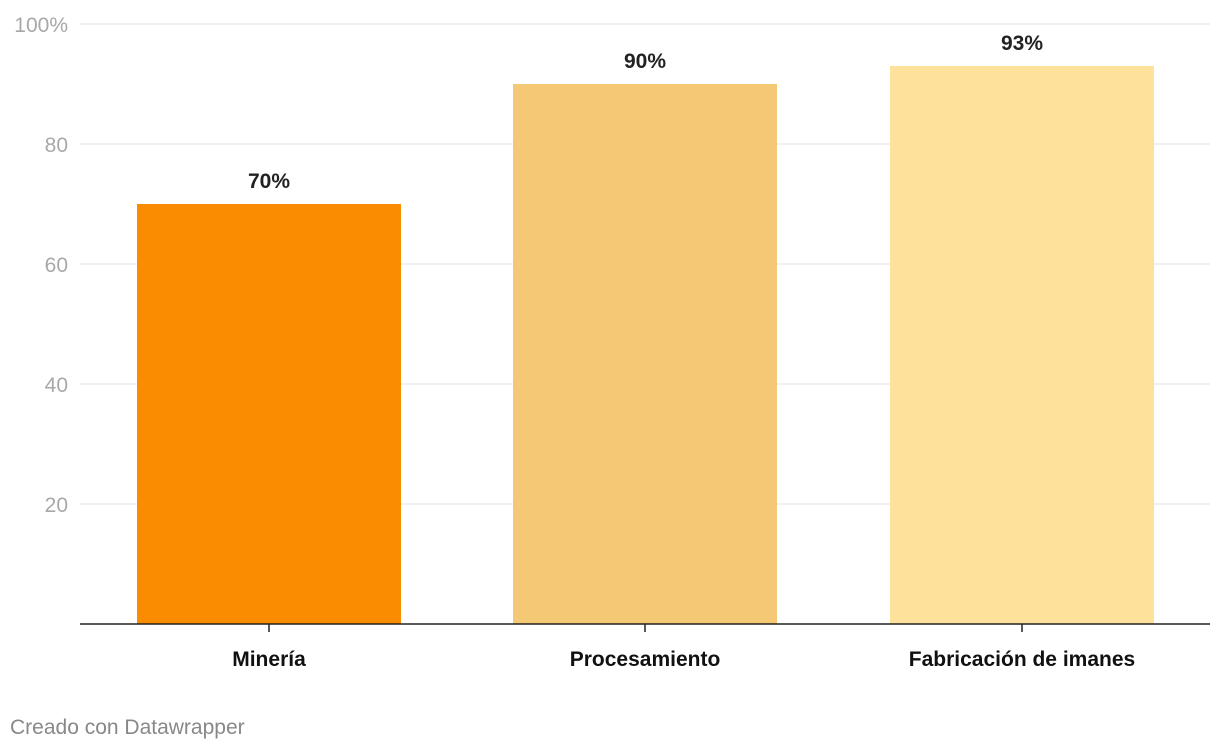 Image resolution: width=1220 pixels, height=754 pixels. Describe the element at coordinates (645, 659) in the screenshot. I see `x-category-label: Procesamiento` at that location.